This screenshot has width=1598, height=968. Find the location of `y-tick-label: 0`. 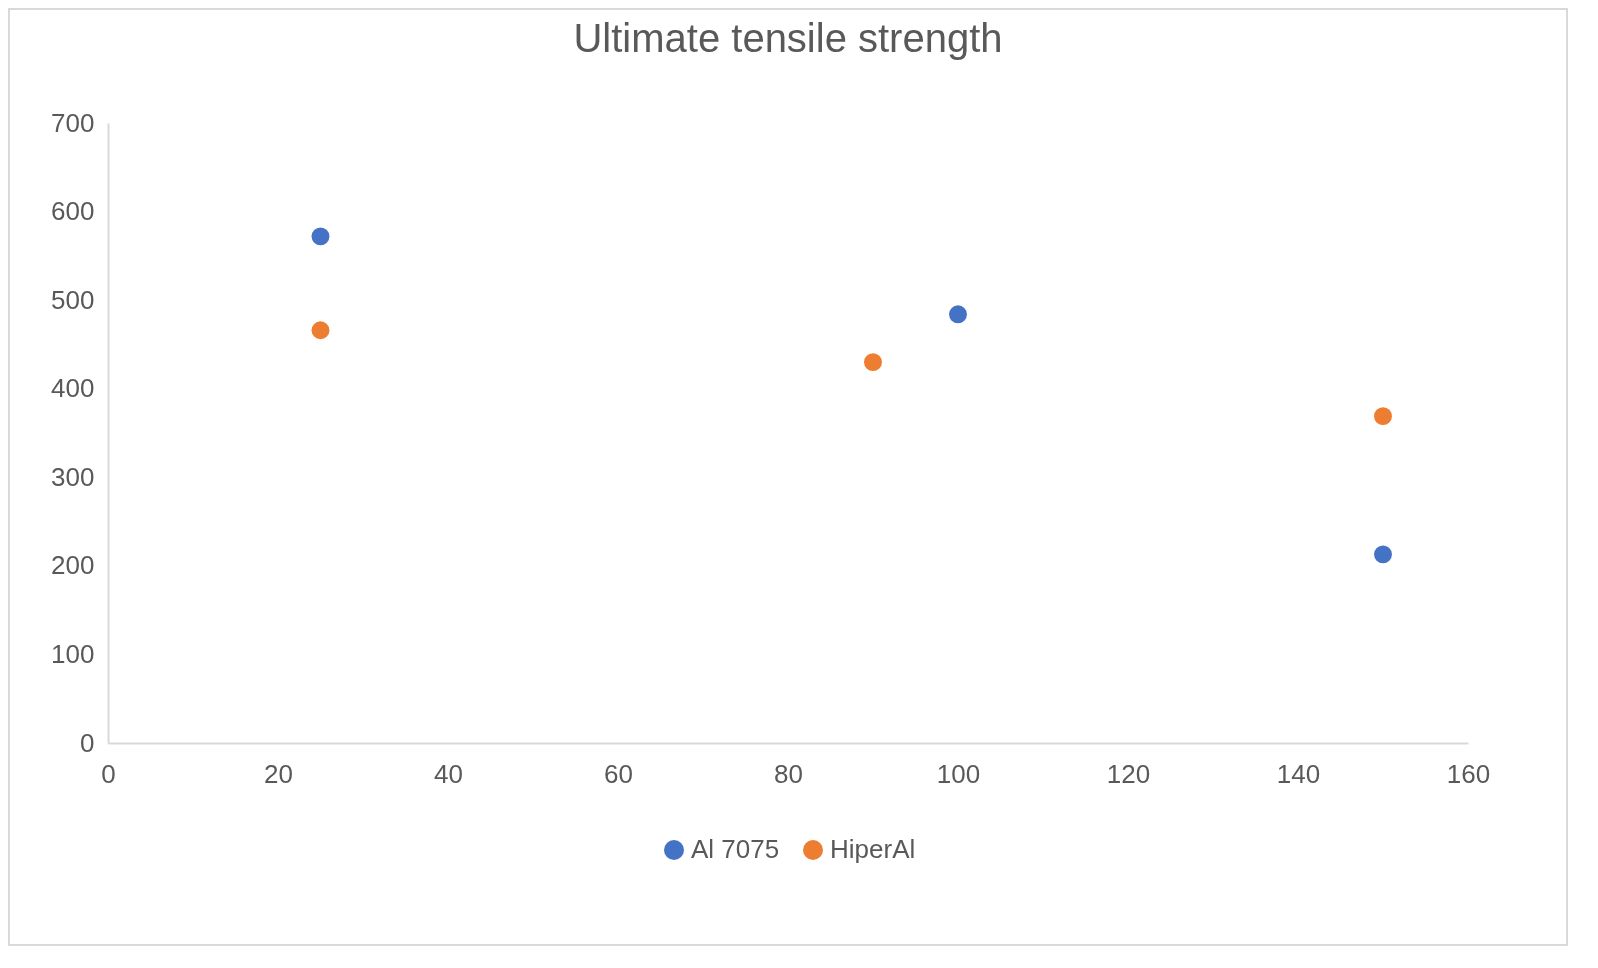

y-tick-label: 0 is located at coordinates (87, 742).